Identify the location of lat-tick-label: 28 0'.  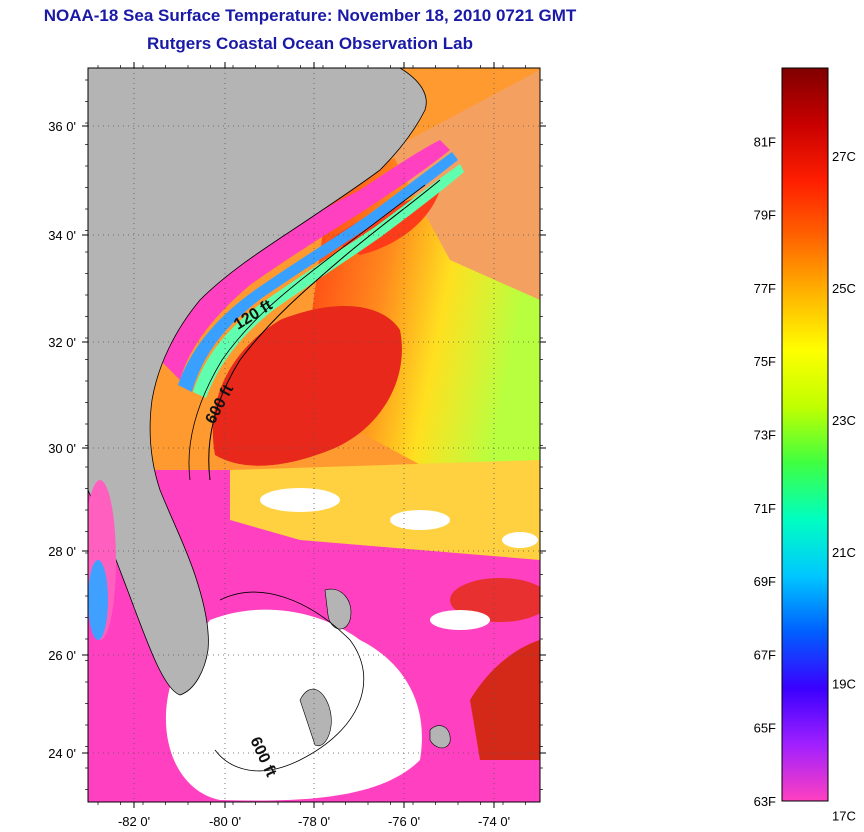
(62, 551).